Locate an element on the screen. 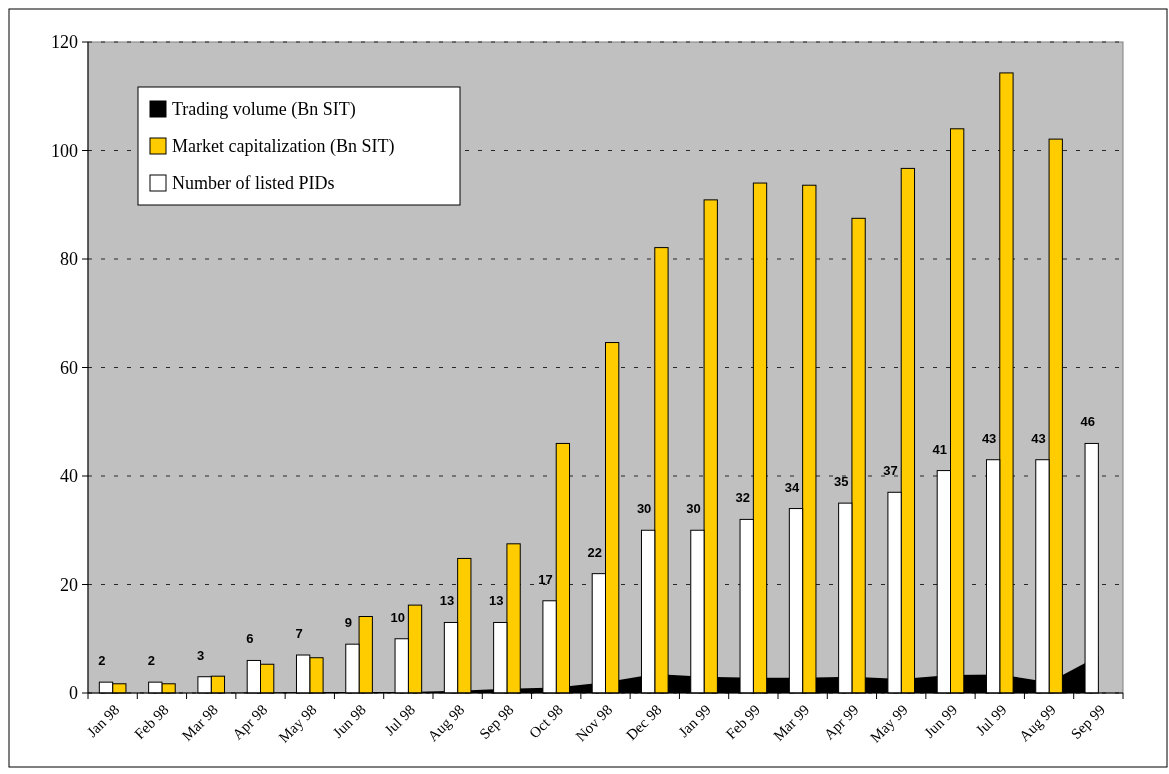 The image size is (1169, 774). x-tick-label: Jun 98 is located at coordinates (349, 721).